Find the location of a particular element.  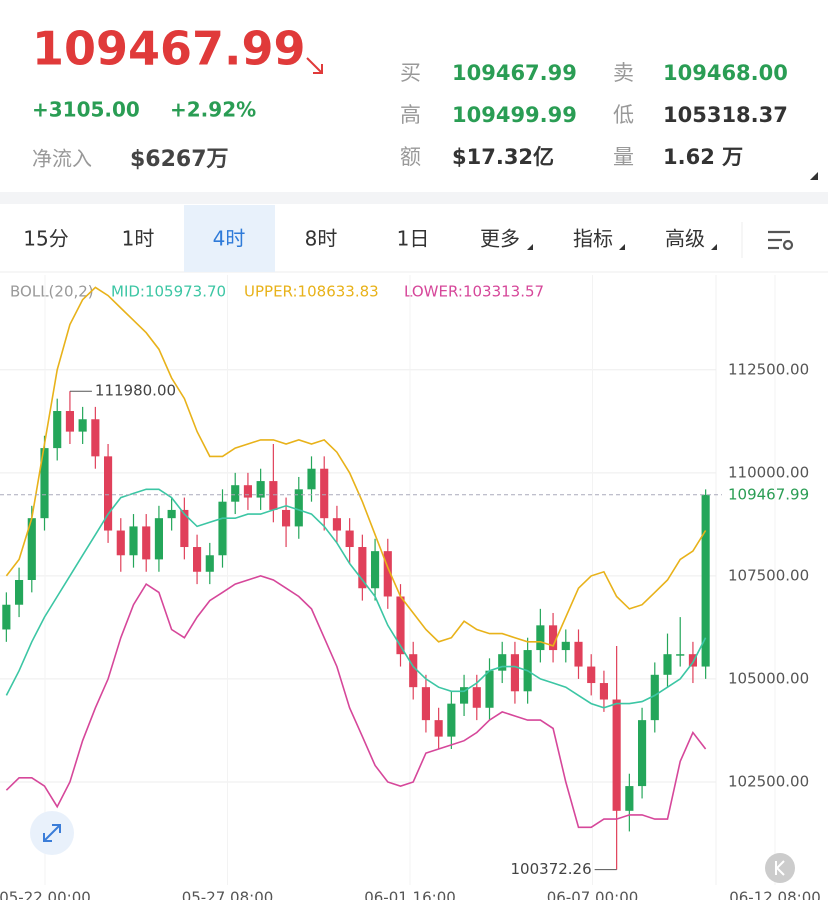

annotation-label: 111980.00 is located at coordinates (135, 391).